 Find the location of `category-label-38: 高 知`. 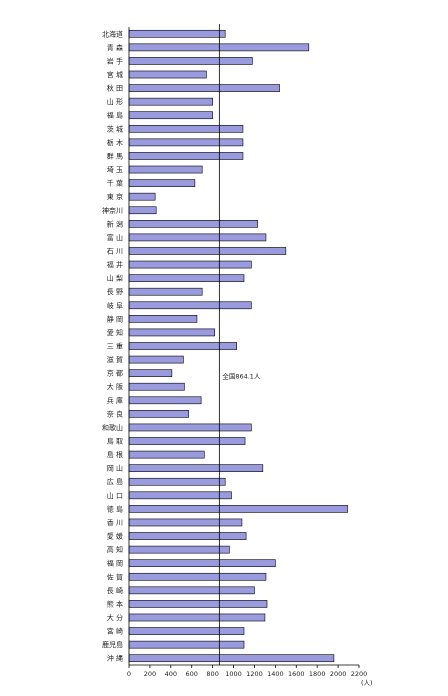

category-label-38: 高 知 is located at coordinates (115, 549).